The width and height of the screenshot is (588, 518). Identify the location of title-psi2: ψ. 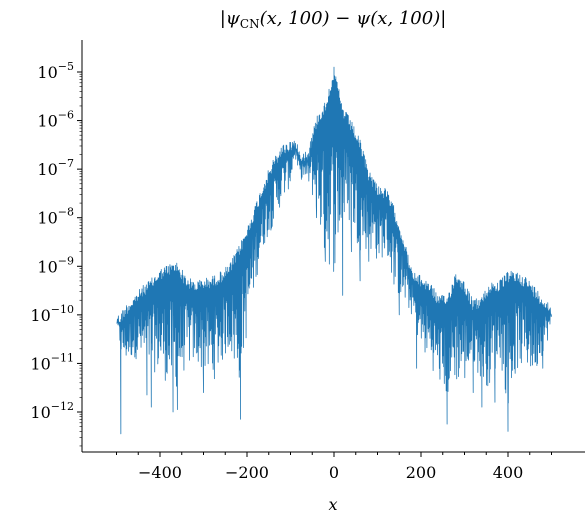
(363, 18).